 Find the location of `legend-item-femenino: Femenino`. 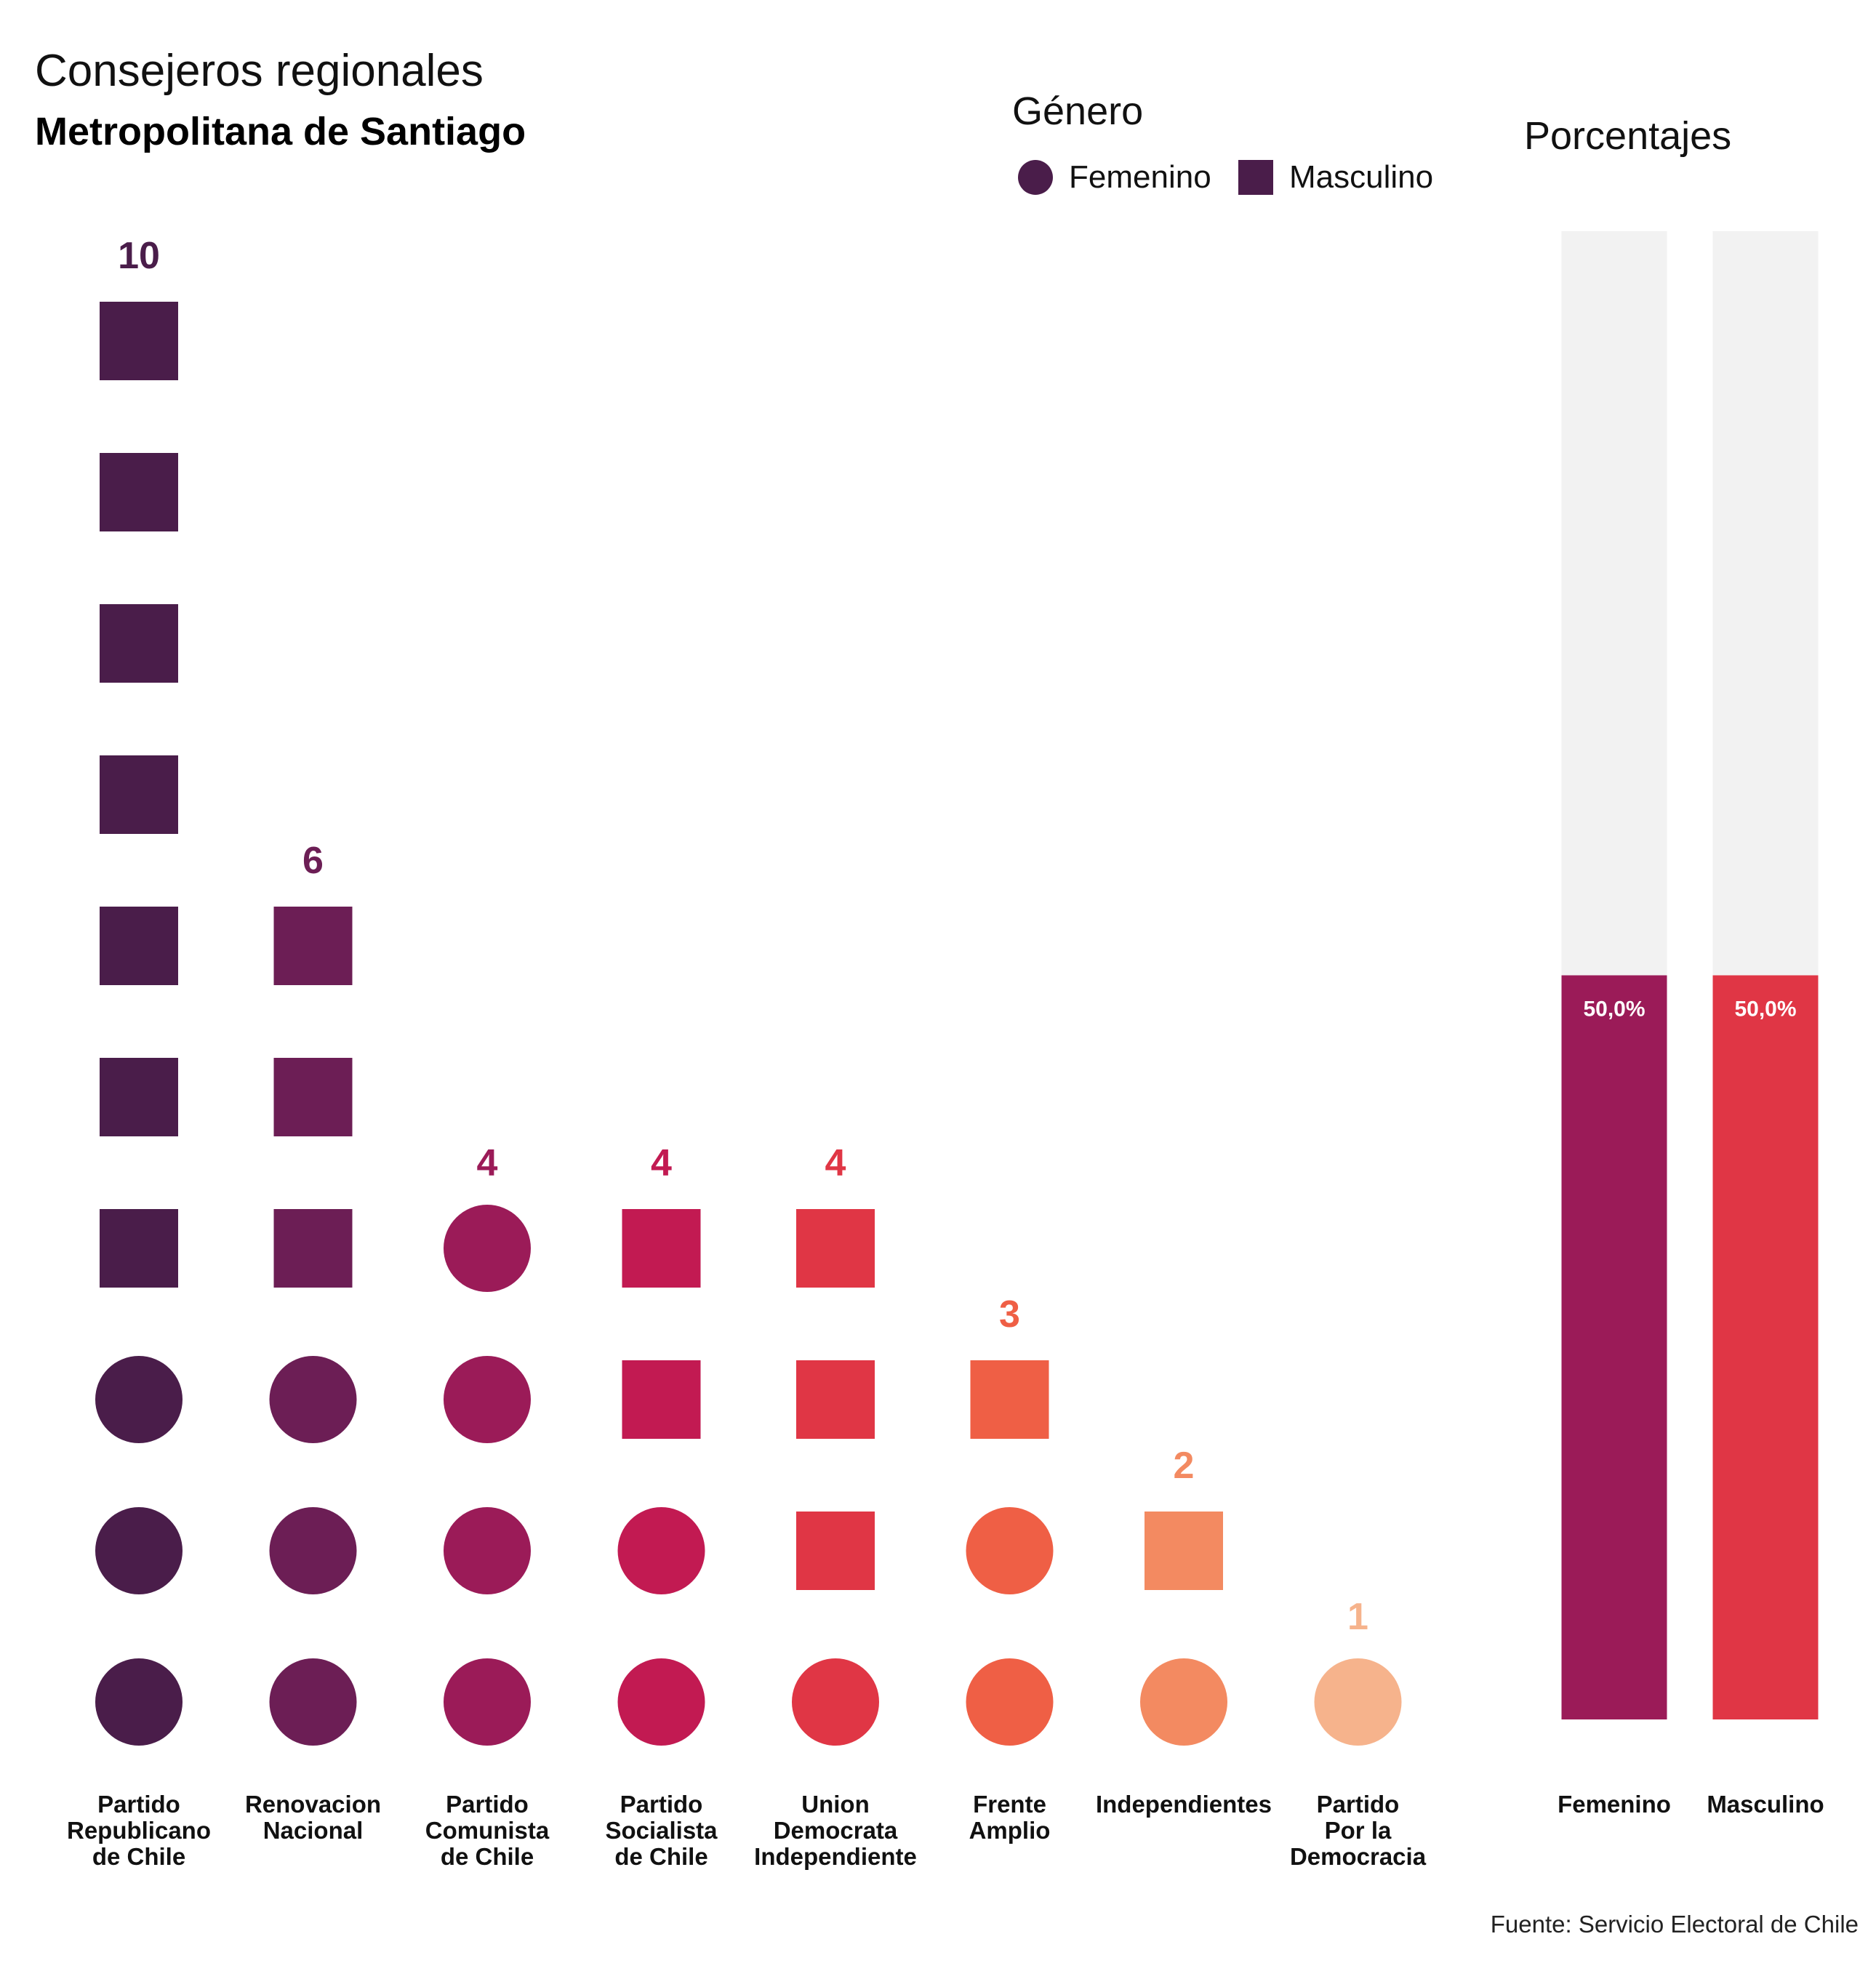

legend-item-femenino: Femenino is located at coordinates (1114, 177).